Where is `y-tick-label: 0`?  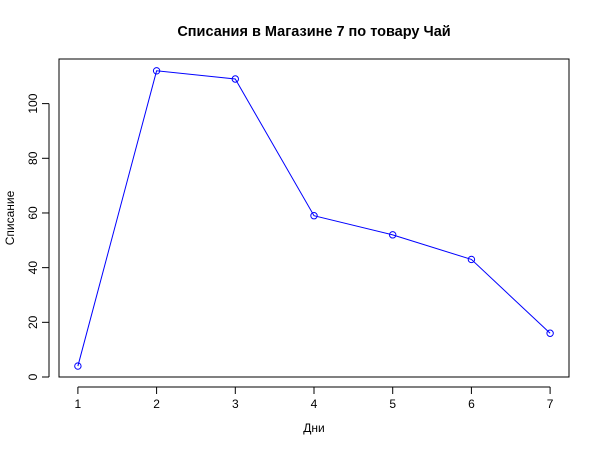 y-tick-label: 0 is located at coordinates (33, 376).